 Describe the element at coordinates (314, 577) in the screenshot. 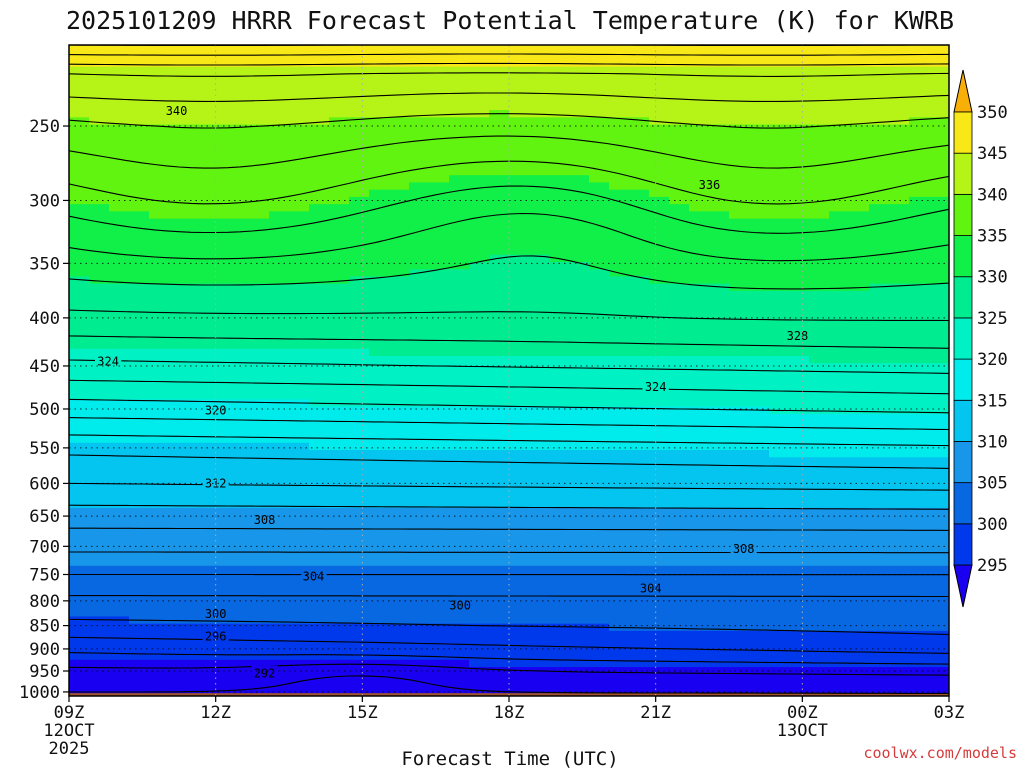

I see `contour-label: 304` at that location.